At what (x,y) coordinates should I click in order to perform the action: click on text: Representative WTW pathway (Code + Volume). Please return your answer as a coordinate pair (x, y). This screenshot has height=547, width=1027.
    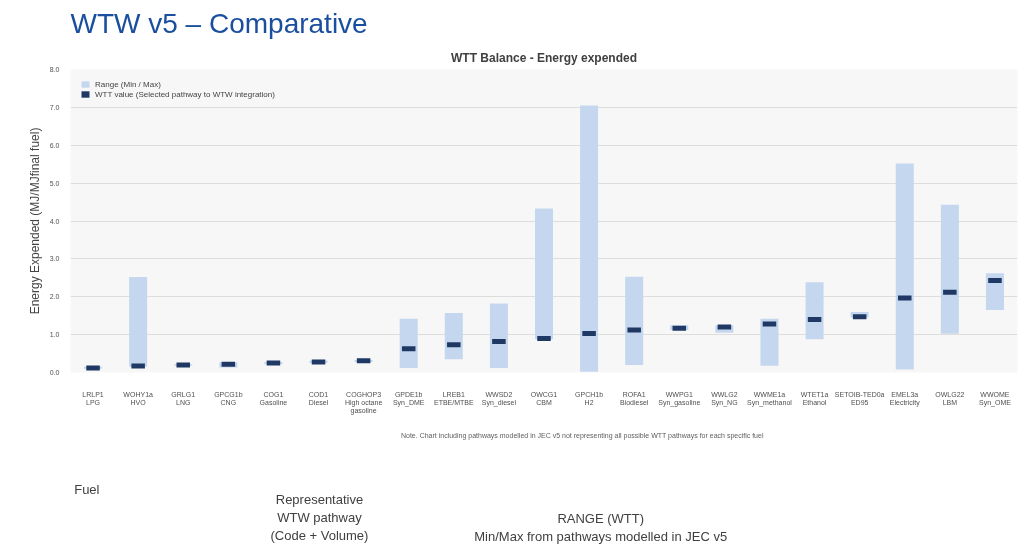
    Looking at the image, I should click on (319, 517).